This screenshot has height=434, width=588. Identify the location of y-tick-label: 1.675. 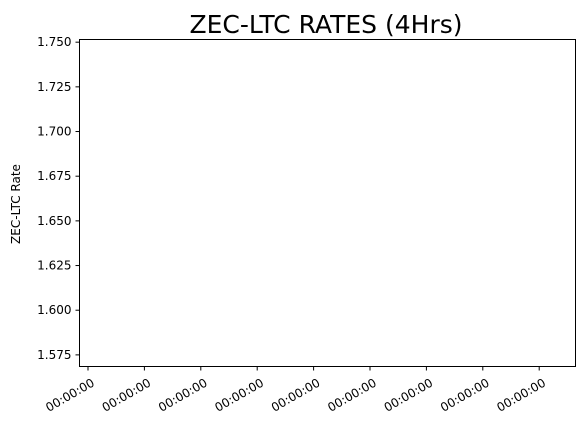
(54, 176).